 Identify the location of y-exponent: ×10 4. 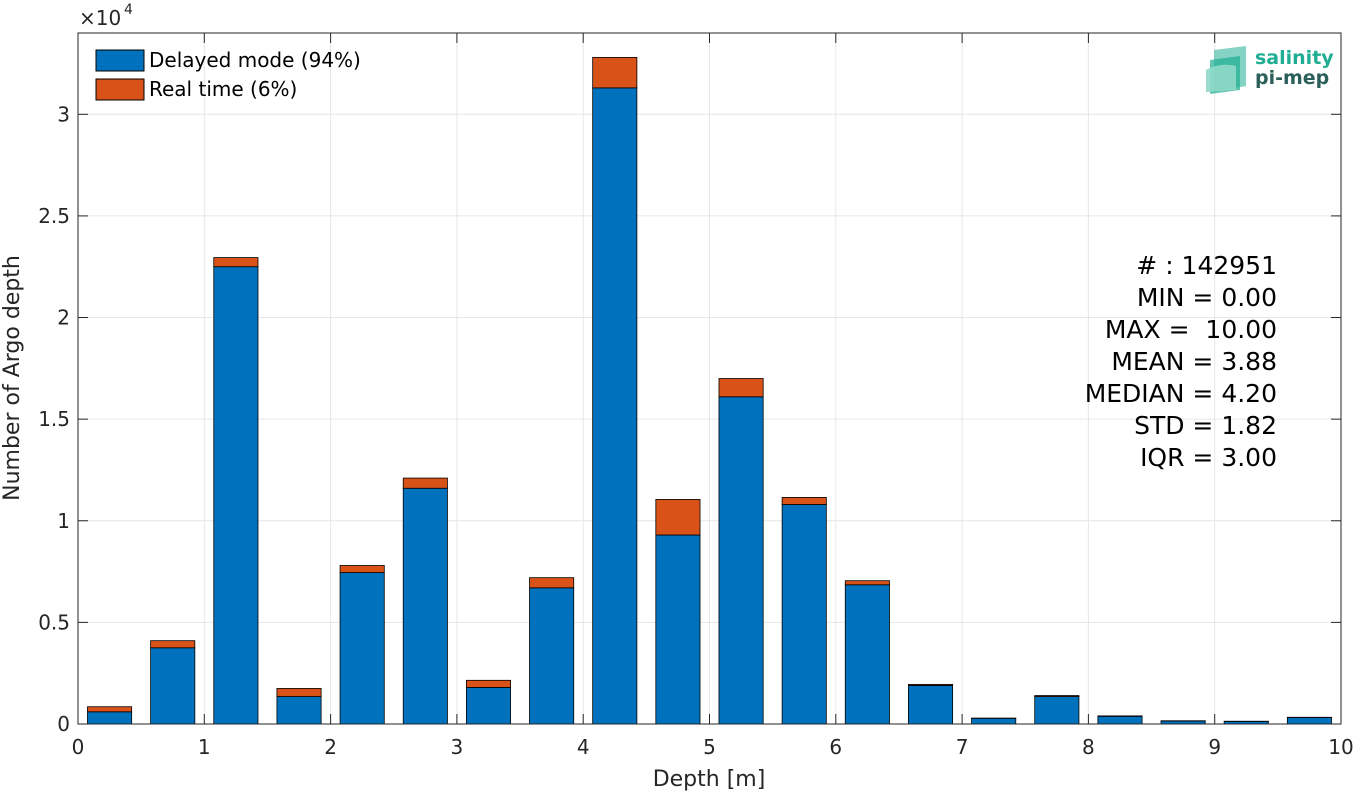
(106, 16).